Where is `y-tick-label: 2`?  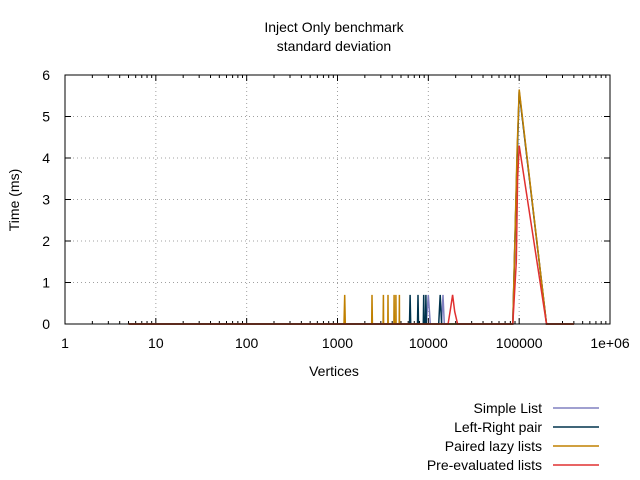 y-tick-label: 2 is located at coordinates (46, 241).